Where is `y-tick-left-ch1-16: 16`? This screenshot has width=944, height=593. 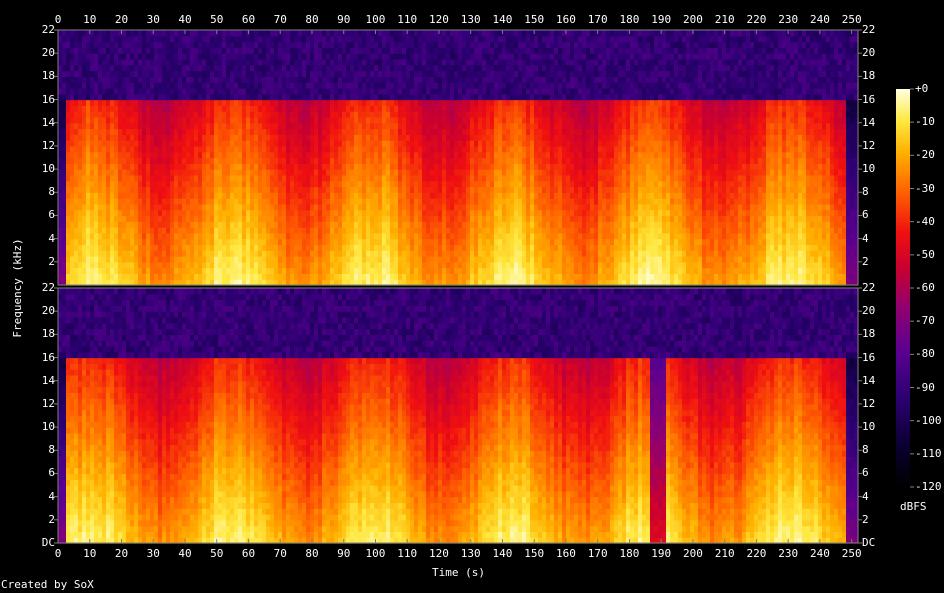
y-tick-left-ch1-16: 16 is located at coordinates (48, 99).